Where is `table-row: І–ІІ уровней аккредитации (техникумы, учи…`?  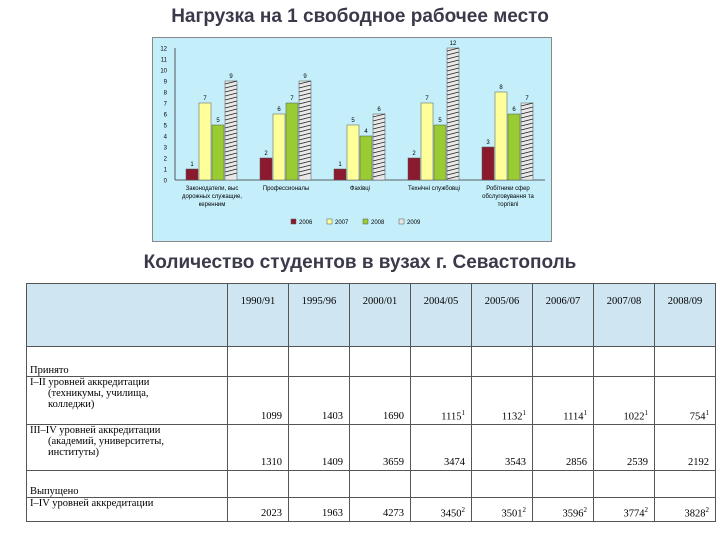
table-row: І–ІІ уровней аккредитации (техникумы, учи… is located at coordinates (371, 400).